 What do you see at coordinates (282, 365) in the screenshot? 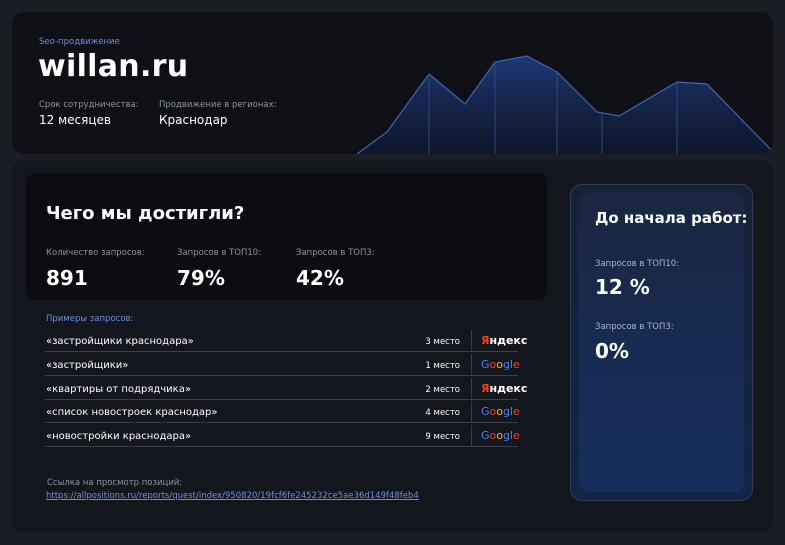
I see `query-row: «застройщики» 1 место Google` at bounding box center [282, 365].